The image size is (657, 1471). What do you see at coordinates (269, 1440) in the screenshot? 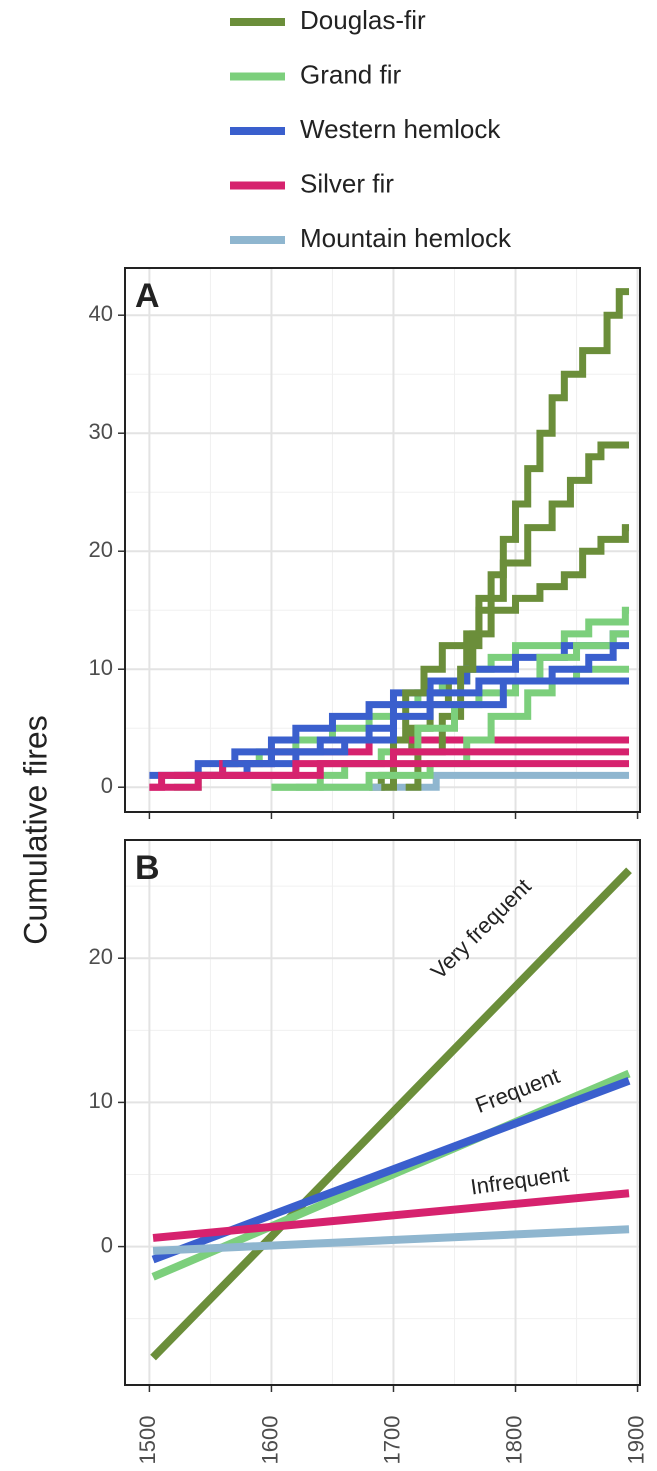
I see `x-tick-label: 1600` at bounding box center [269, 1440].